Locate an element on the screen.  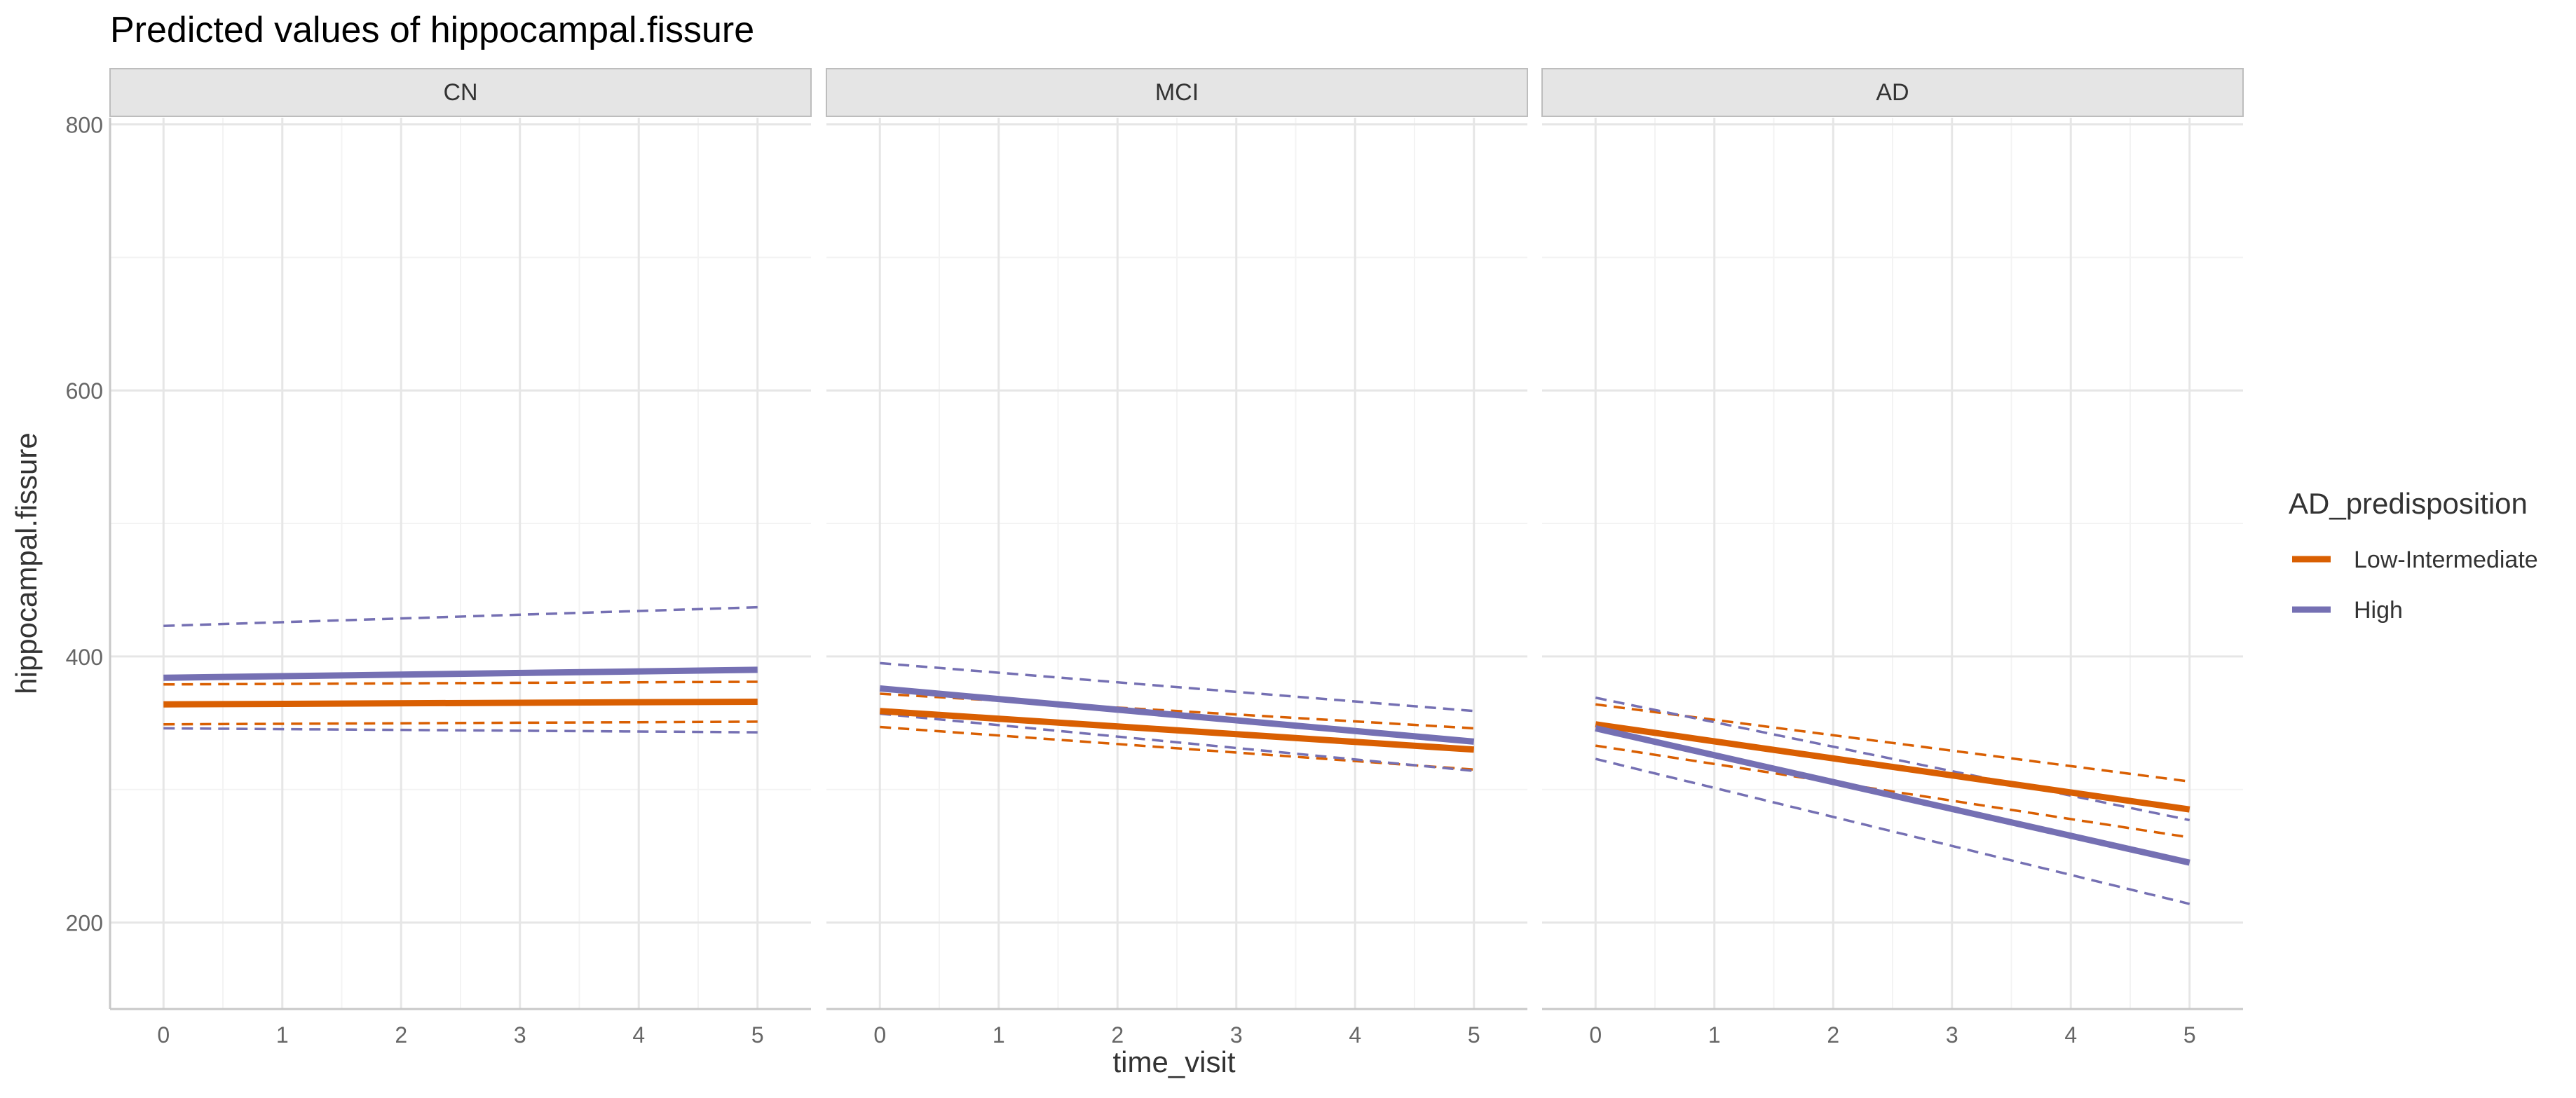
panel-strip-label: CN is located at coordinates (460, 92).